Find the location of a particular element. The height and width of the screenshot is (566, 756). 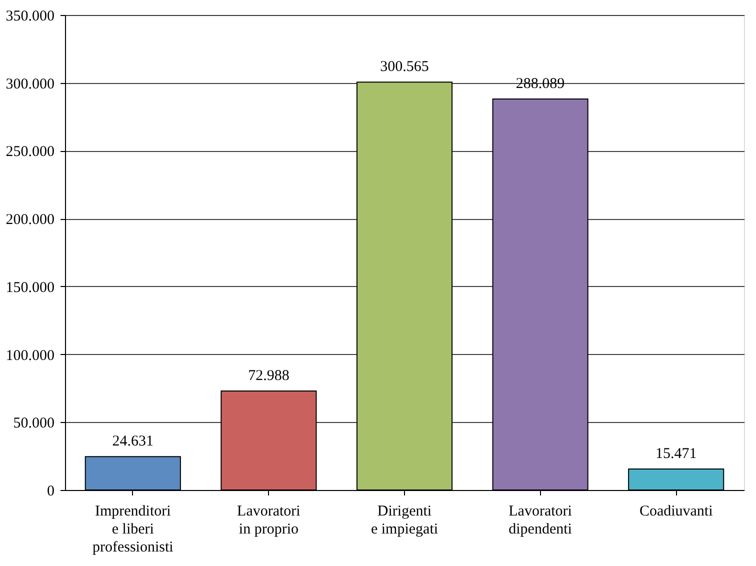

data-label: 24.631 is located at coordinates (133, 442).